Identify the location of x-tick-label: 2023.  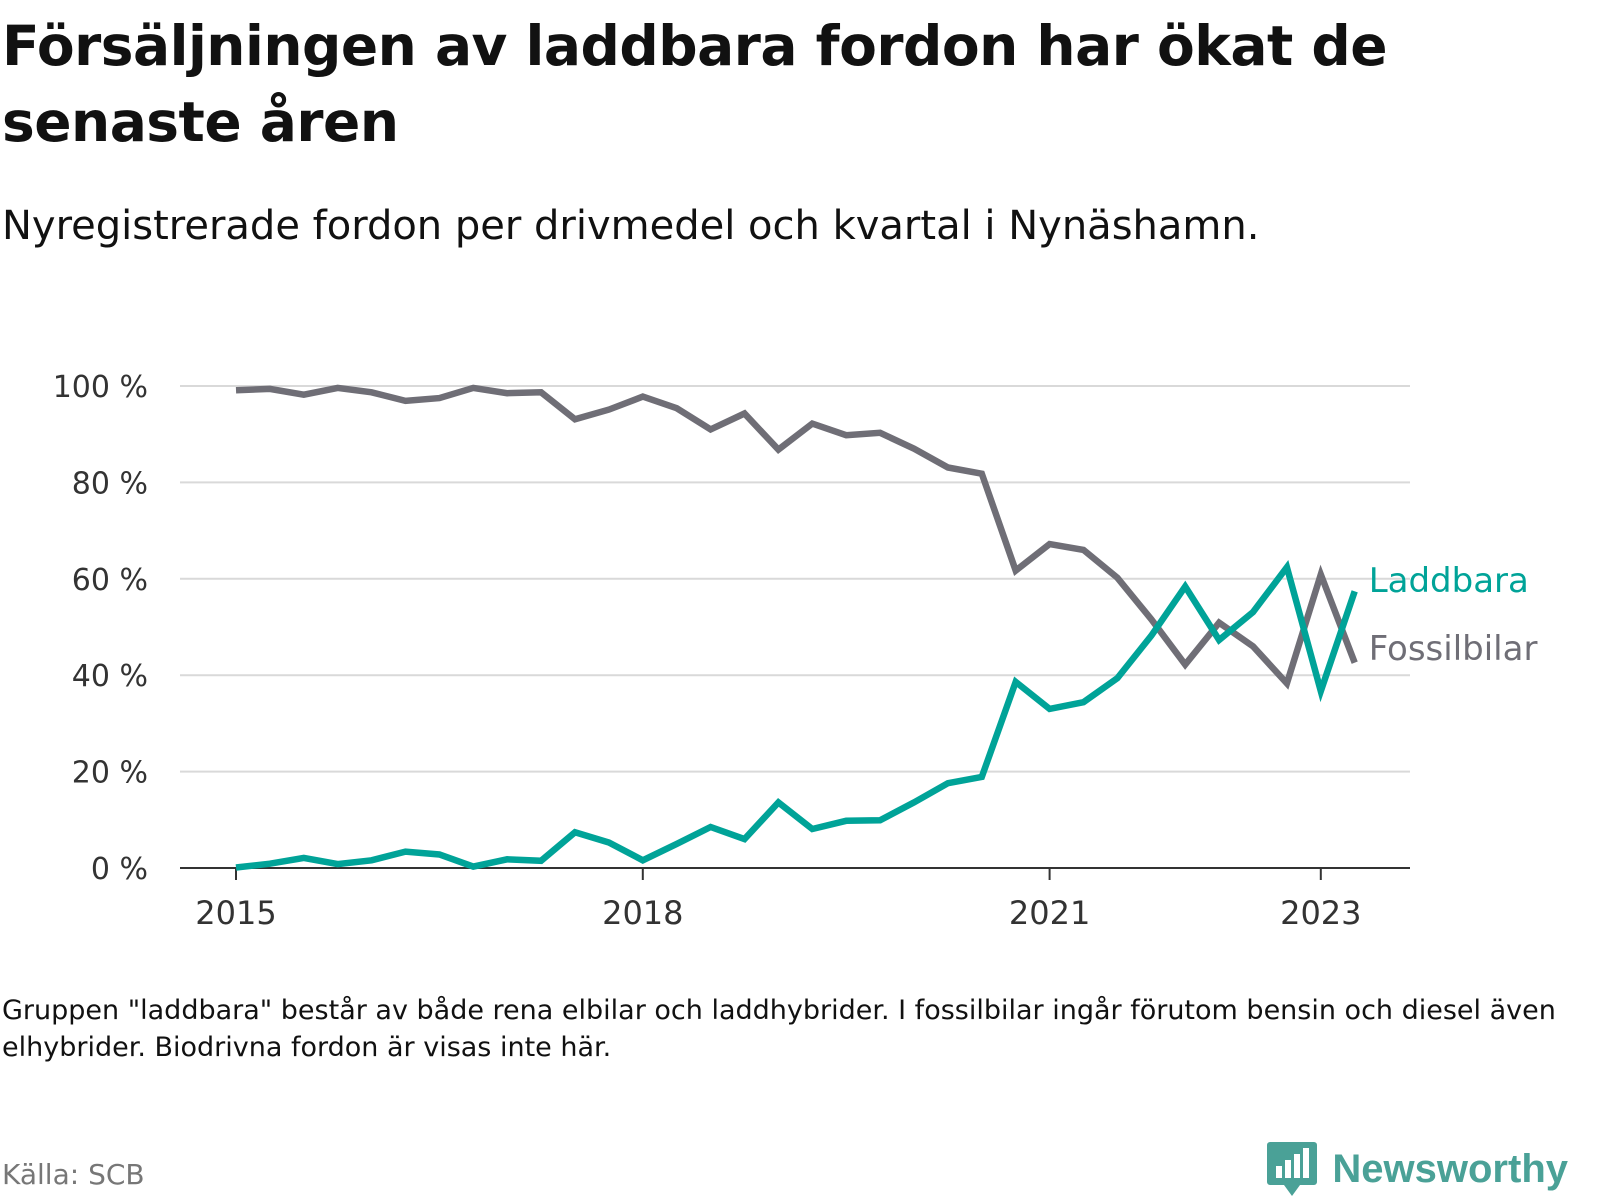
(1320, 913).